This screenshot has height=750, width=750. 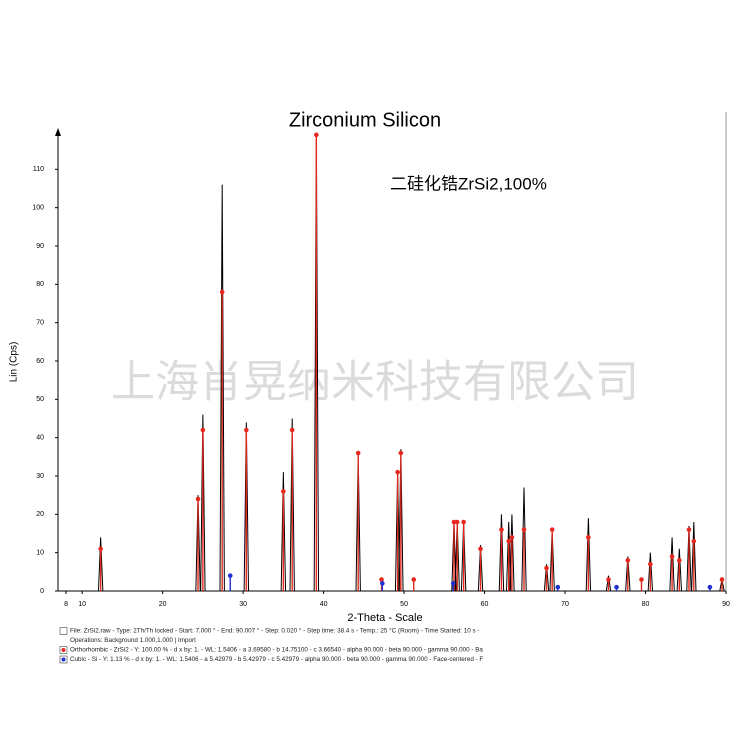 I want to click on y-tick-label: 40, so click(x=40, y=438).